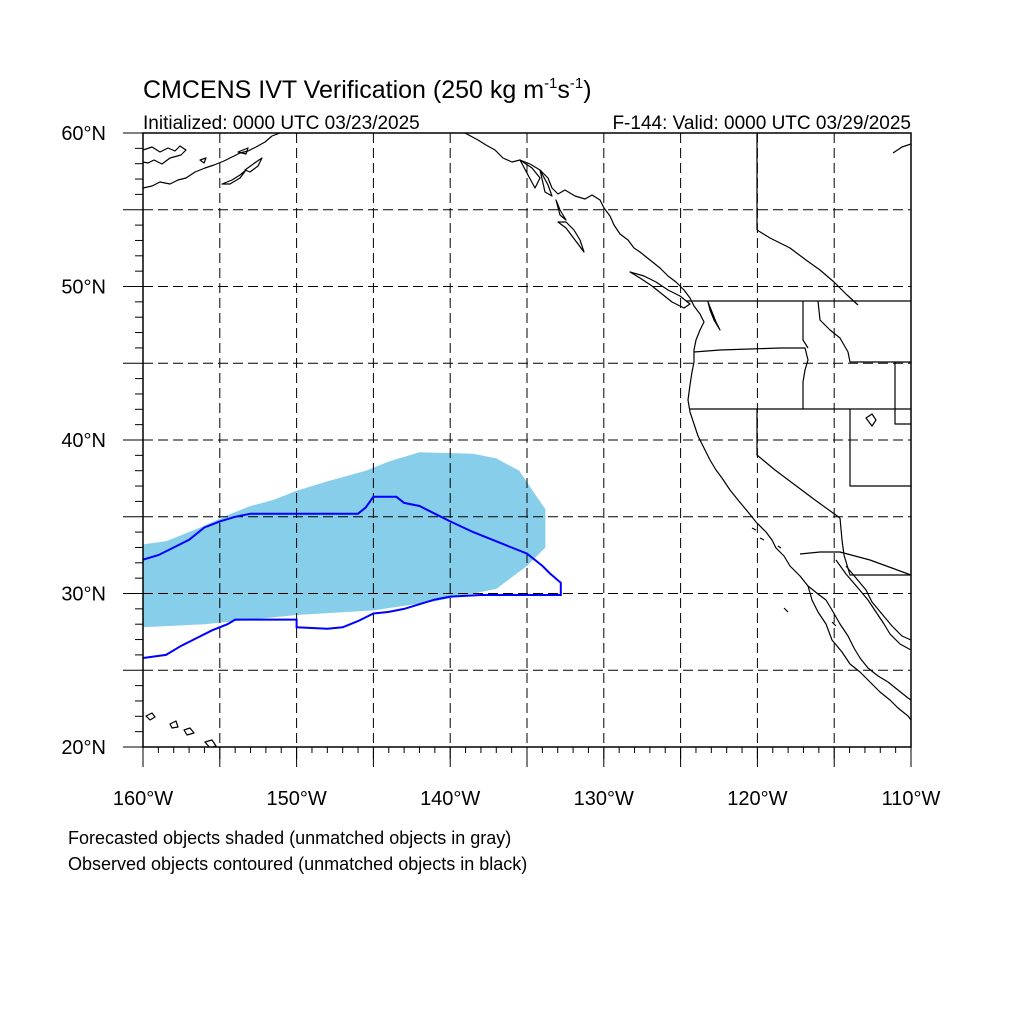 This screenshot has height=1024, width=1024. What do you see at coordinates (543, 190) in the screenshot?
I see `se-alaska-islands` at bounding box center [543, 190].